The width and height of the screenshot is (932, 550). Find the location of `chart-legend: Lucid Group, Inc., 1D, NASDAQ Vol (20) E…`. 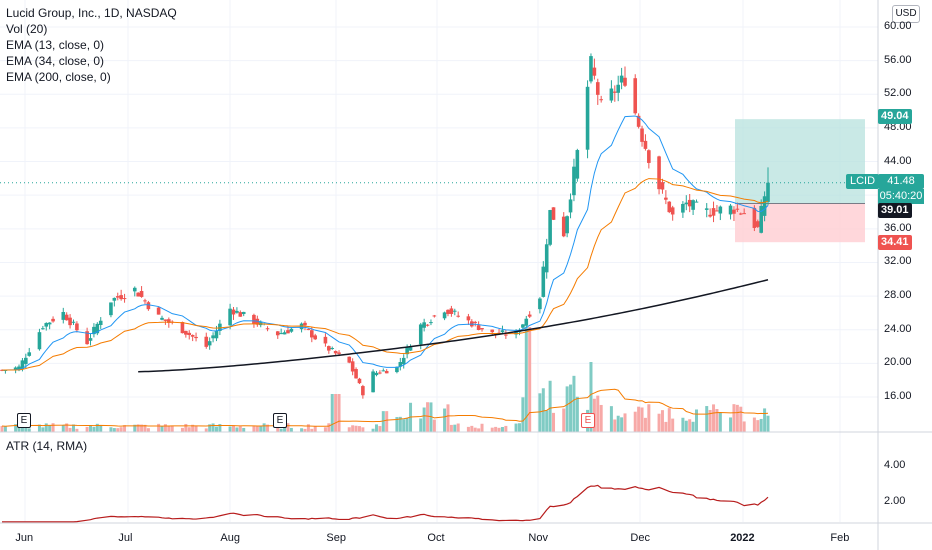

chart-legend: Lucid Group, Inc., 1D, NASDAQ Vol (20) E… is located at coordinates (91, 45).